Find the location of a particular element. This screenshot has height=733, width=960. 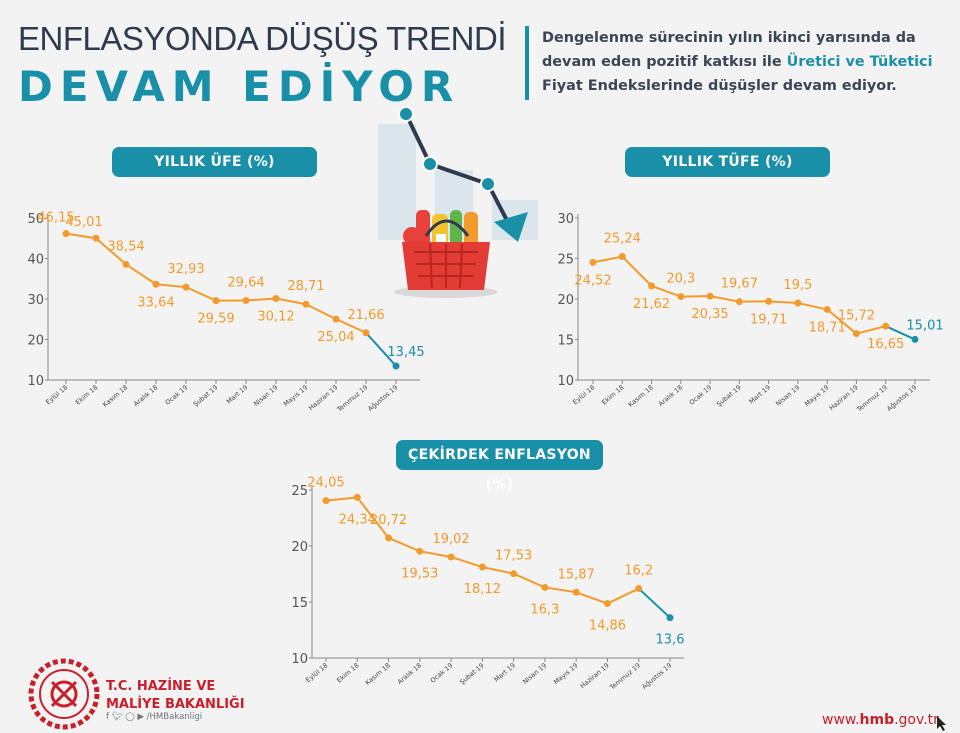

ministry-name-line1: T.C. HAZİNE VE is located at coordinates (161, 686).